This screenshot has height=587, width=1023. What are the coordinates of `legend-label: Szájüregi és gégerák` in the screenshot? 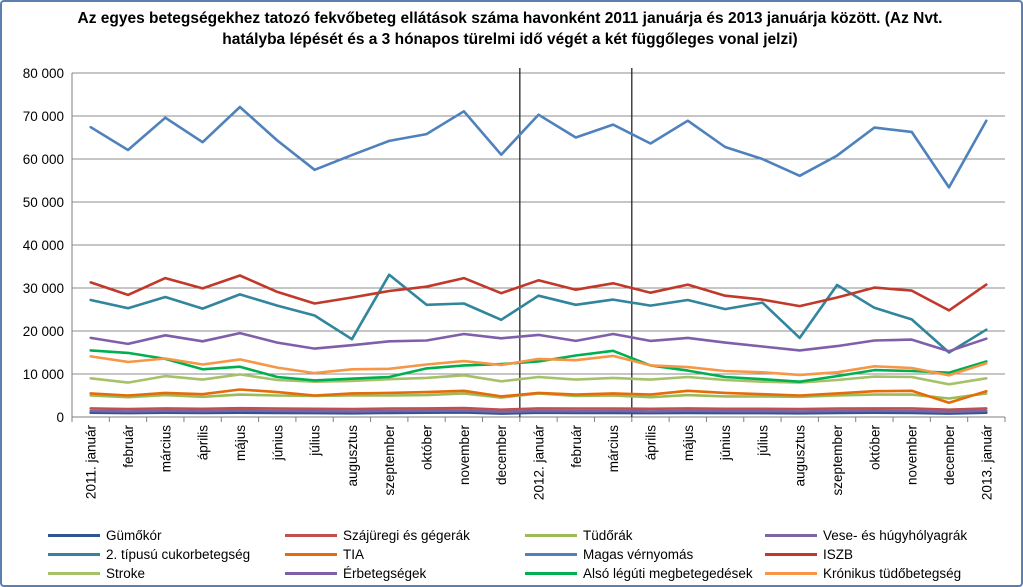 It's located at (406, 535).